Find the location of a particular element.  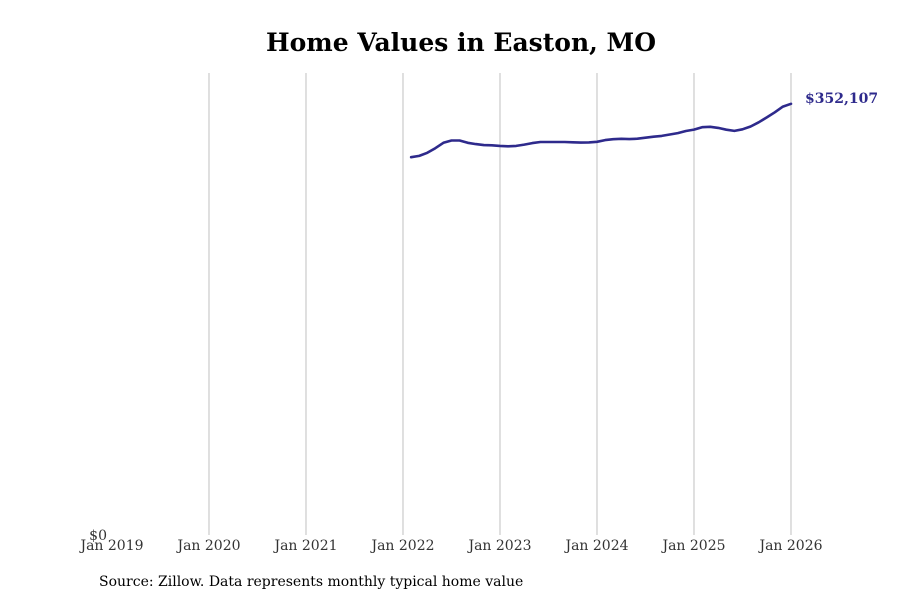

x-tick-label: Jan 2020 is located at coordinates (207, 546).